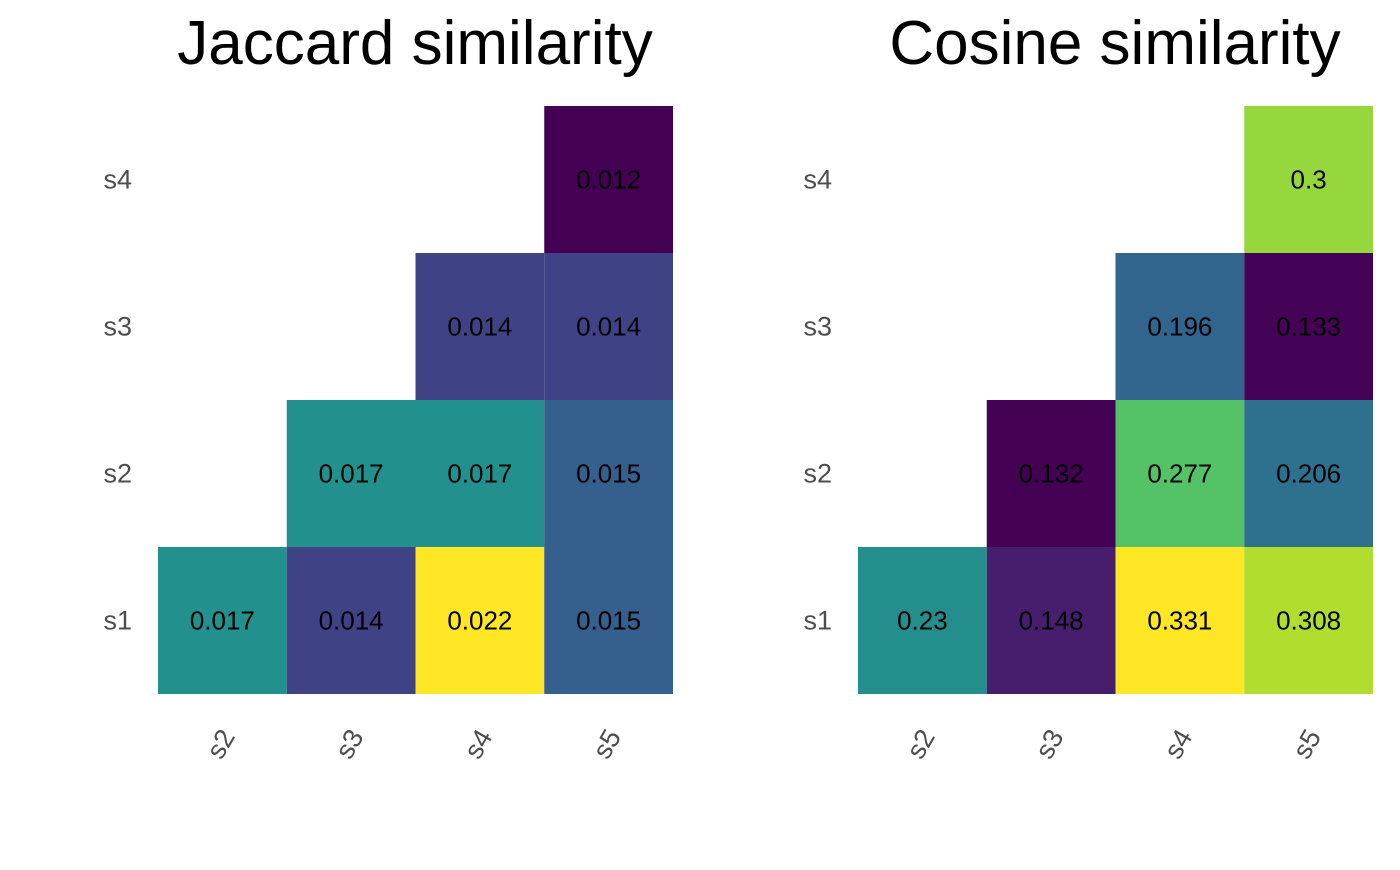  I want to click on cell-value-label: 0.148, so click(1051, 621).